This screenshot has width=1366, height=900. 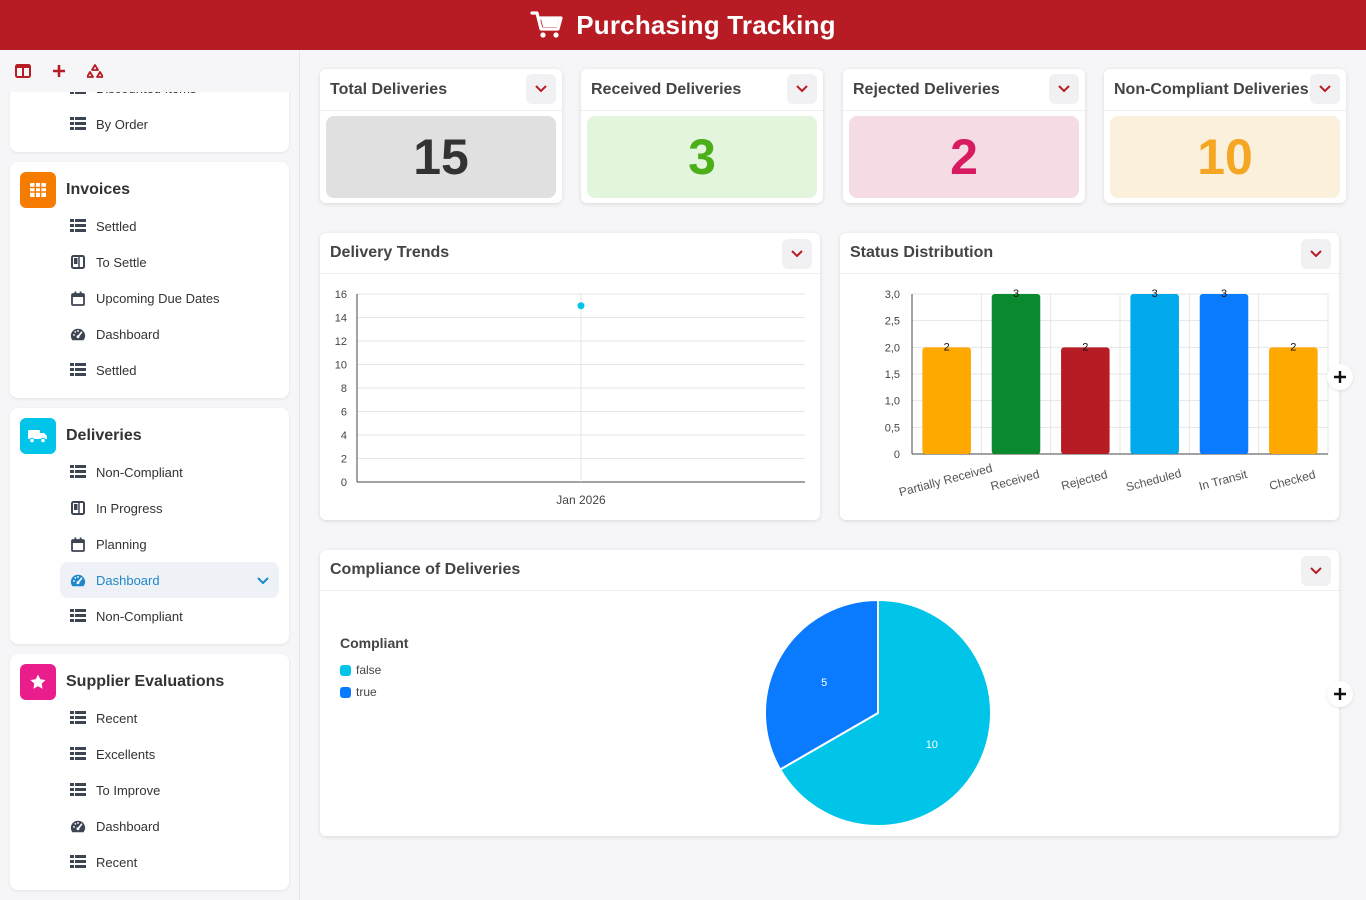 What do you see at coordinates (263, 580) in the screenshot?
I see `chevron-down-icon` at bounding box center [263, 580].